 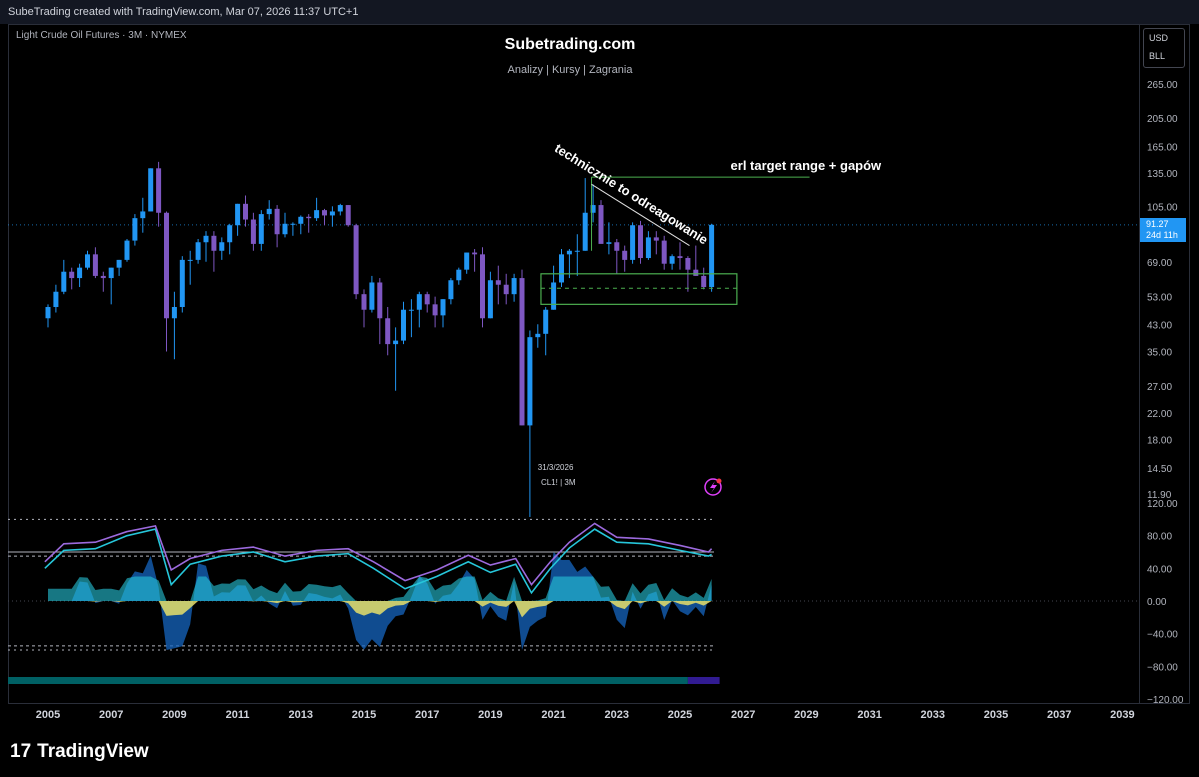 What do you see at coordinates (1162, 85) in the screenshot?
I see `price-axis-tick: 265.00` at bounding box center [1162, 85].